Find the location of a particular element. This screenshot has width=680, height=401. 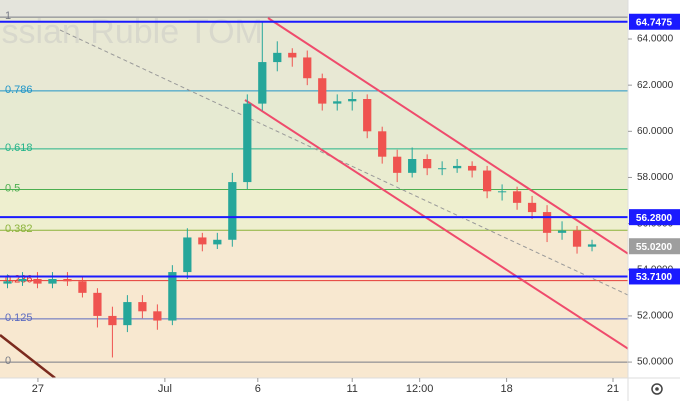

x-tick-label: 12:00 is located at coordinates (420, 389).